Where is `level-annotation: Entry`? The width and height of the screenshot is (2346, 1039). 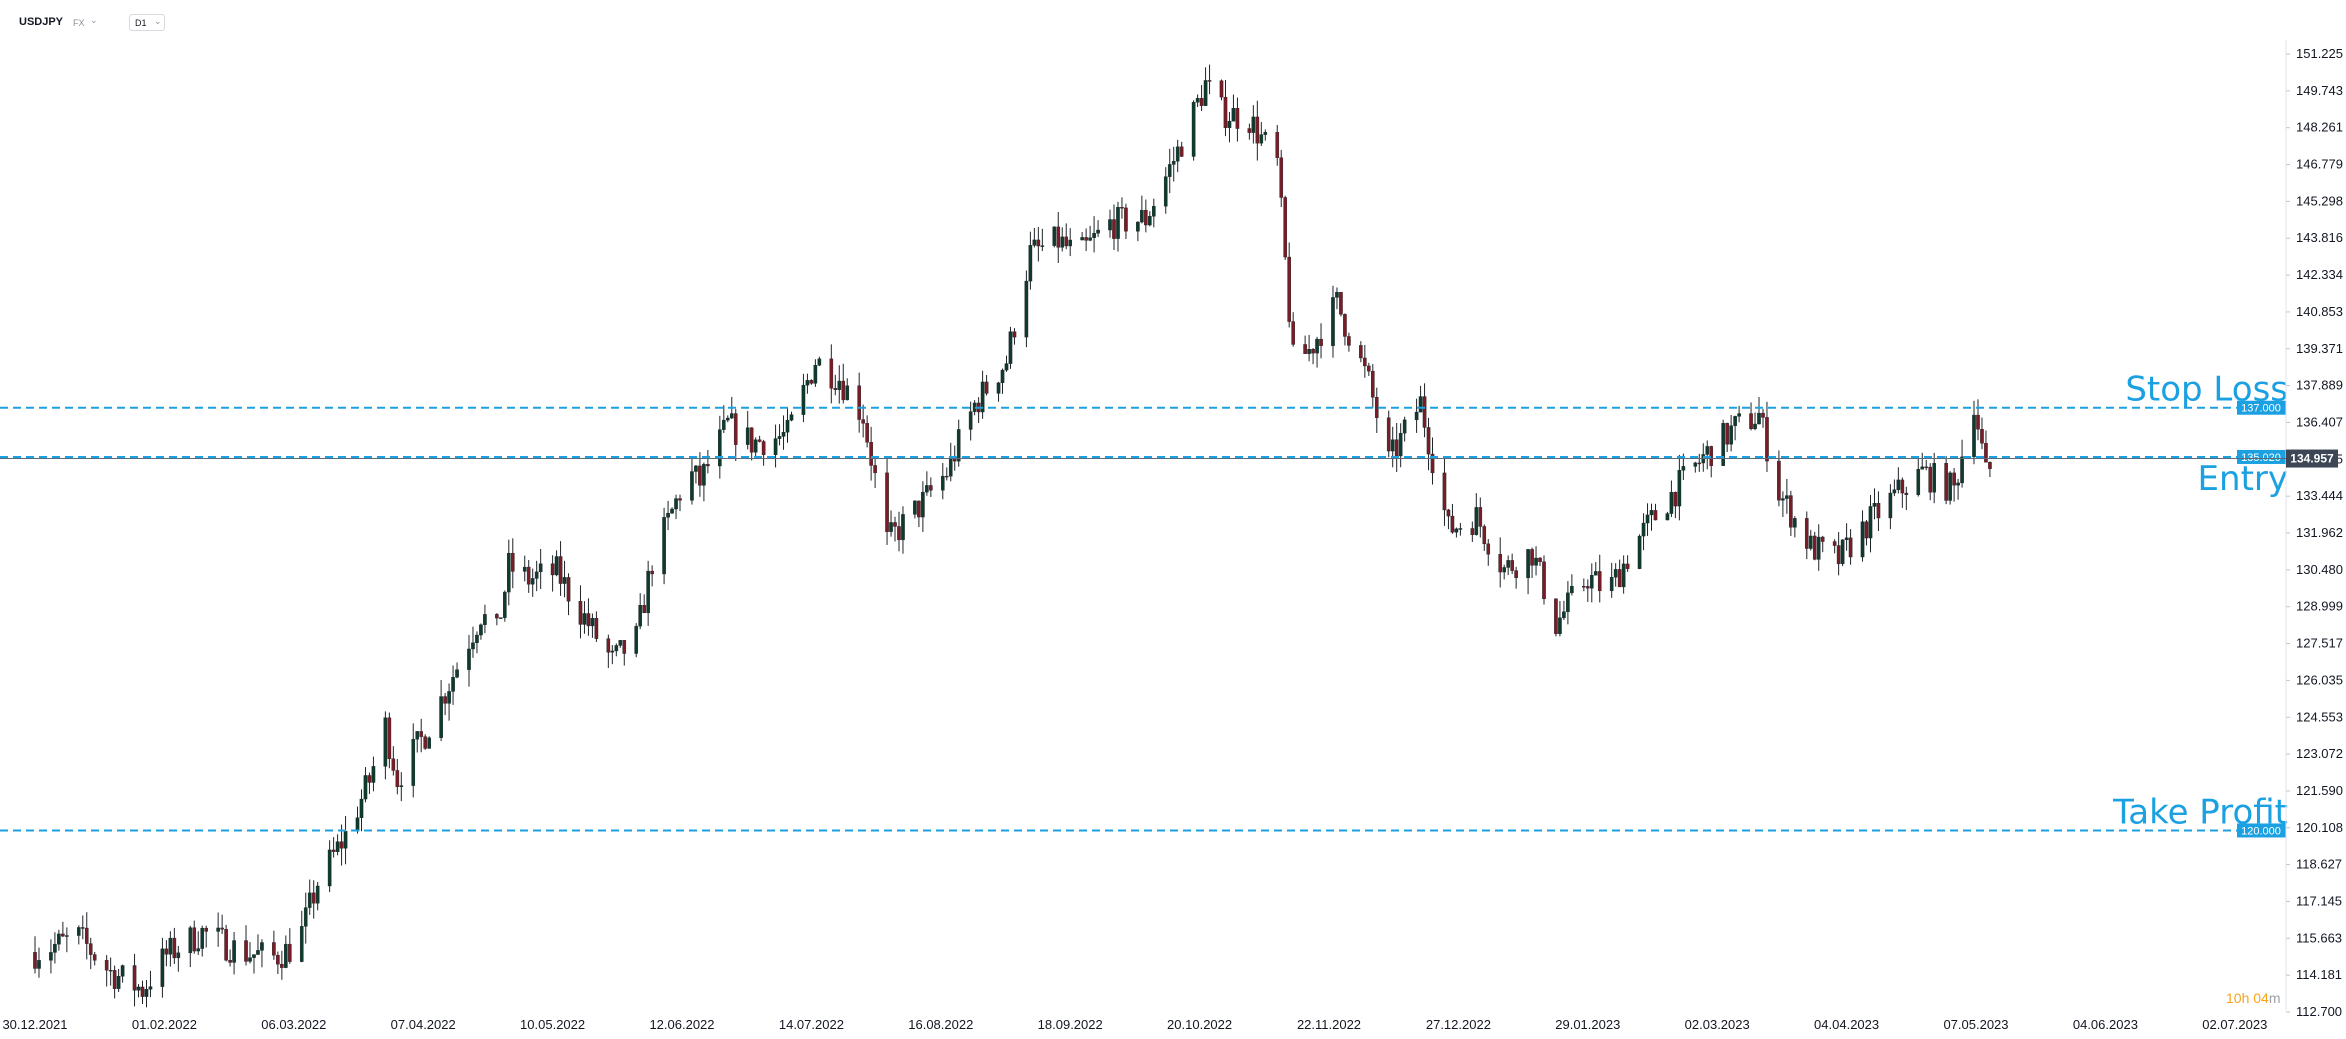
level-annotation: Entry is located at coordinates (2243, 479).